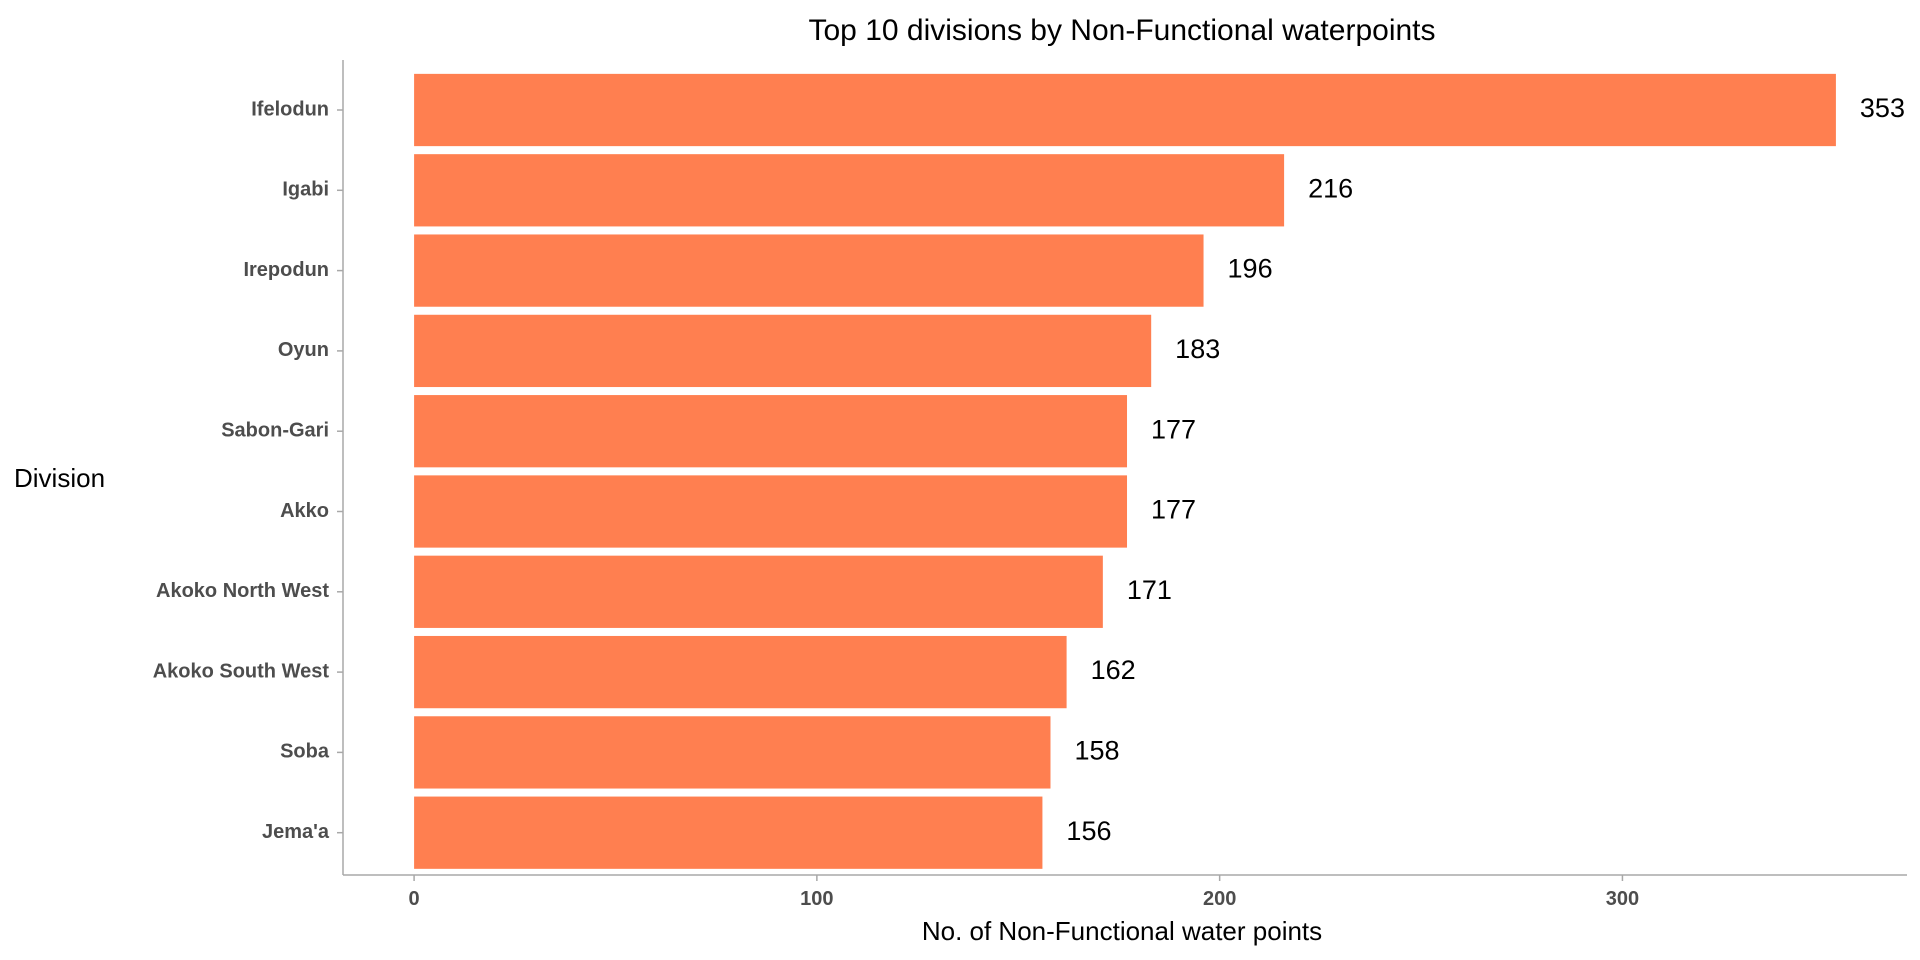 Image resolution: width=1920 pixels, height=960 pixels. Describe the element at coordinates (1219, 899) in the screenshot. I see `x-tick-label: 200` at that location.